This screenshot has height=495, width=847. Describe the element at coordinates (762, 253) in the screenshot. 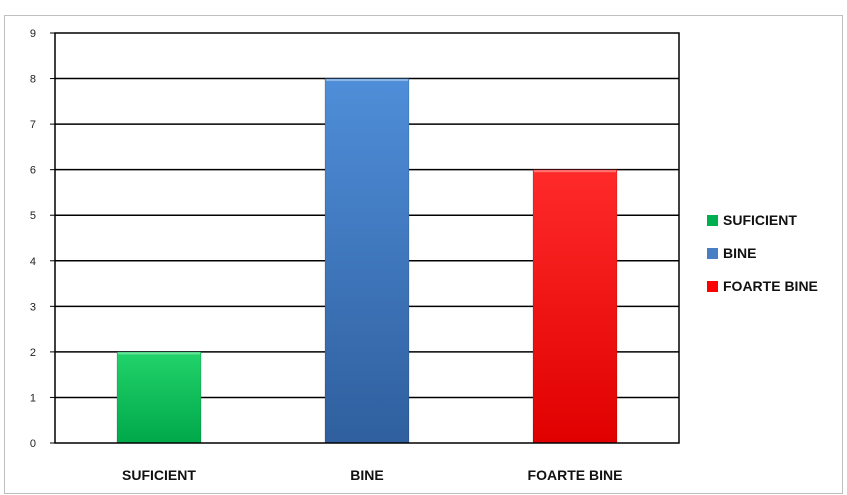

I see `legend: SUFICIENT BINE FOARTE BINE` at that location.